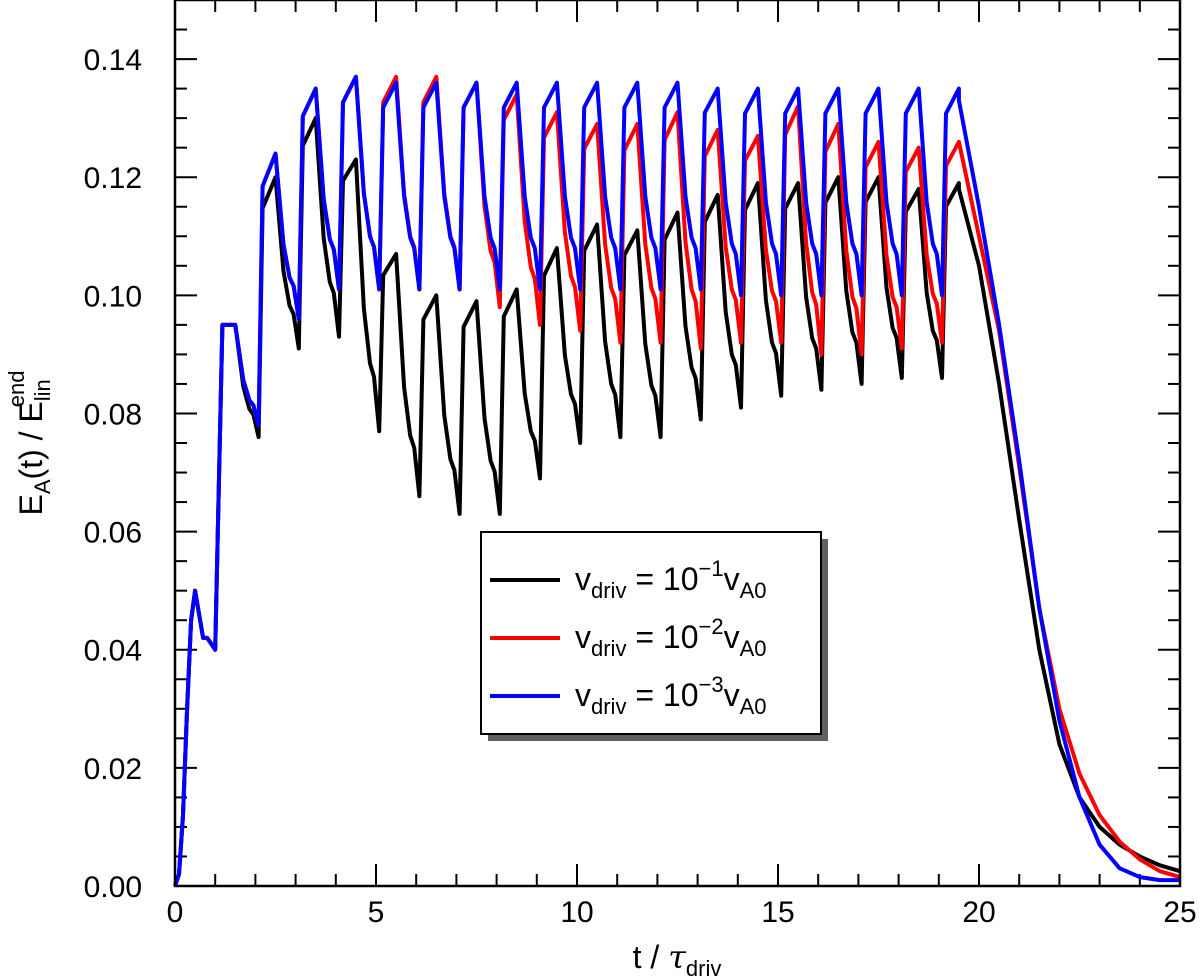 The height and width of the screenshot is (977, 1200). Describe the element at coordinates (29, 443) in the screenshot. I see `y-axis-label: EA(t) / Elinend` at that location.